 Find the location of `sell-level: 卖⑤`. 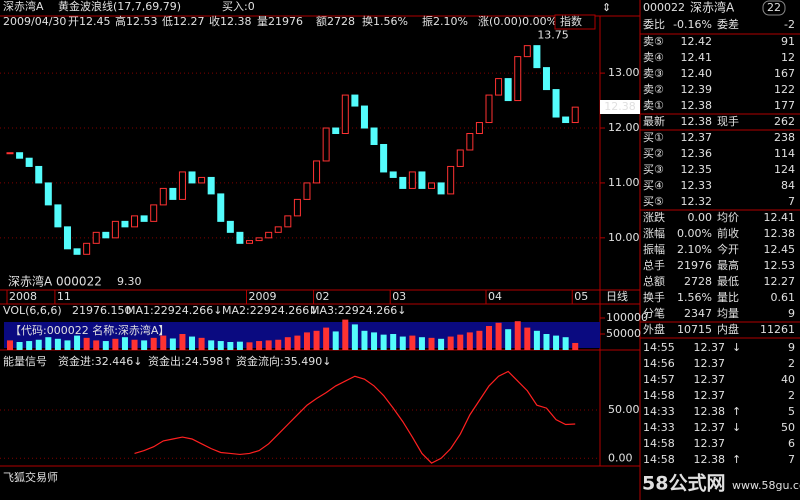

sell-level: 卖⑤ is located at coordinates (653, 41).